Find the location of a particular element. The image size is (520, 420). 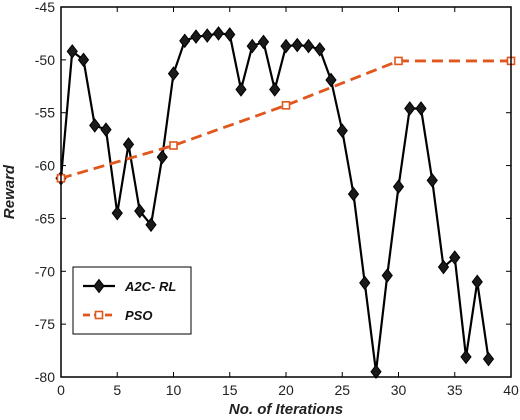

y-tick-label: -70 is located at coordinates (45, 271).